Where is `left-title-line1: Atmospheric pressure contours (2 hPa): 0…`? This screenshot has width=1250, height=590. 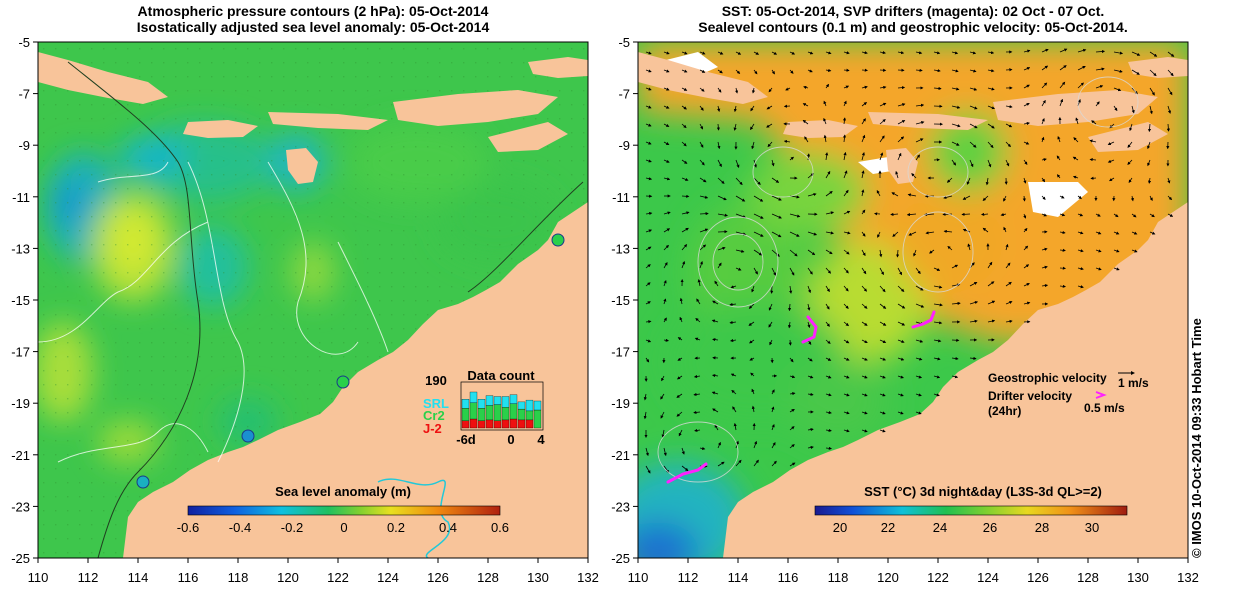
left-title-line1: Atmospheric pressure contours (2 hPa): 0… is located at coordinates (313, 11).